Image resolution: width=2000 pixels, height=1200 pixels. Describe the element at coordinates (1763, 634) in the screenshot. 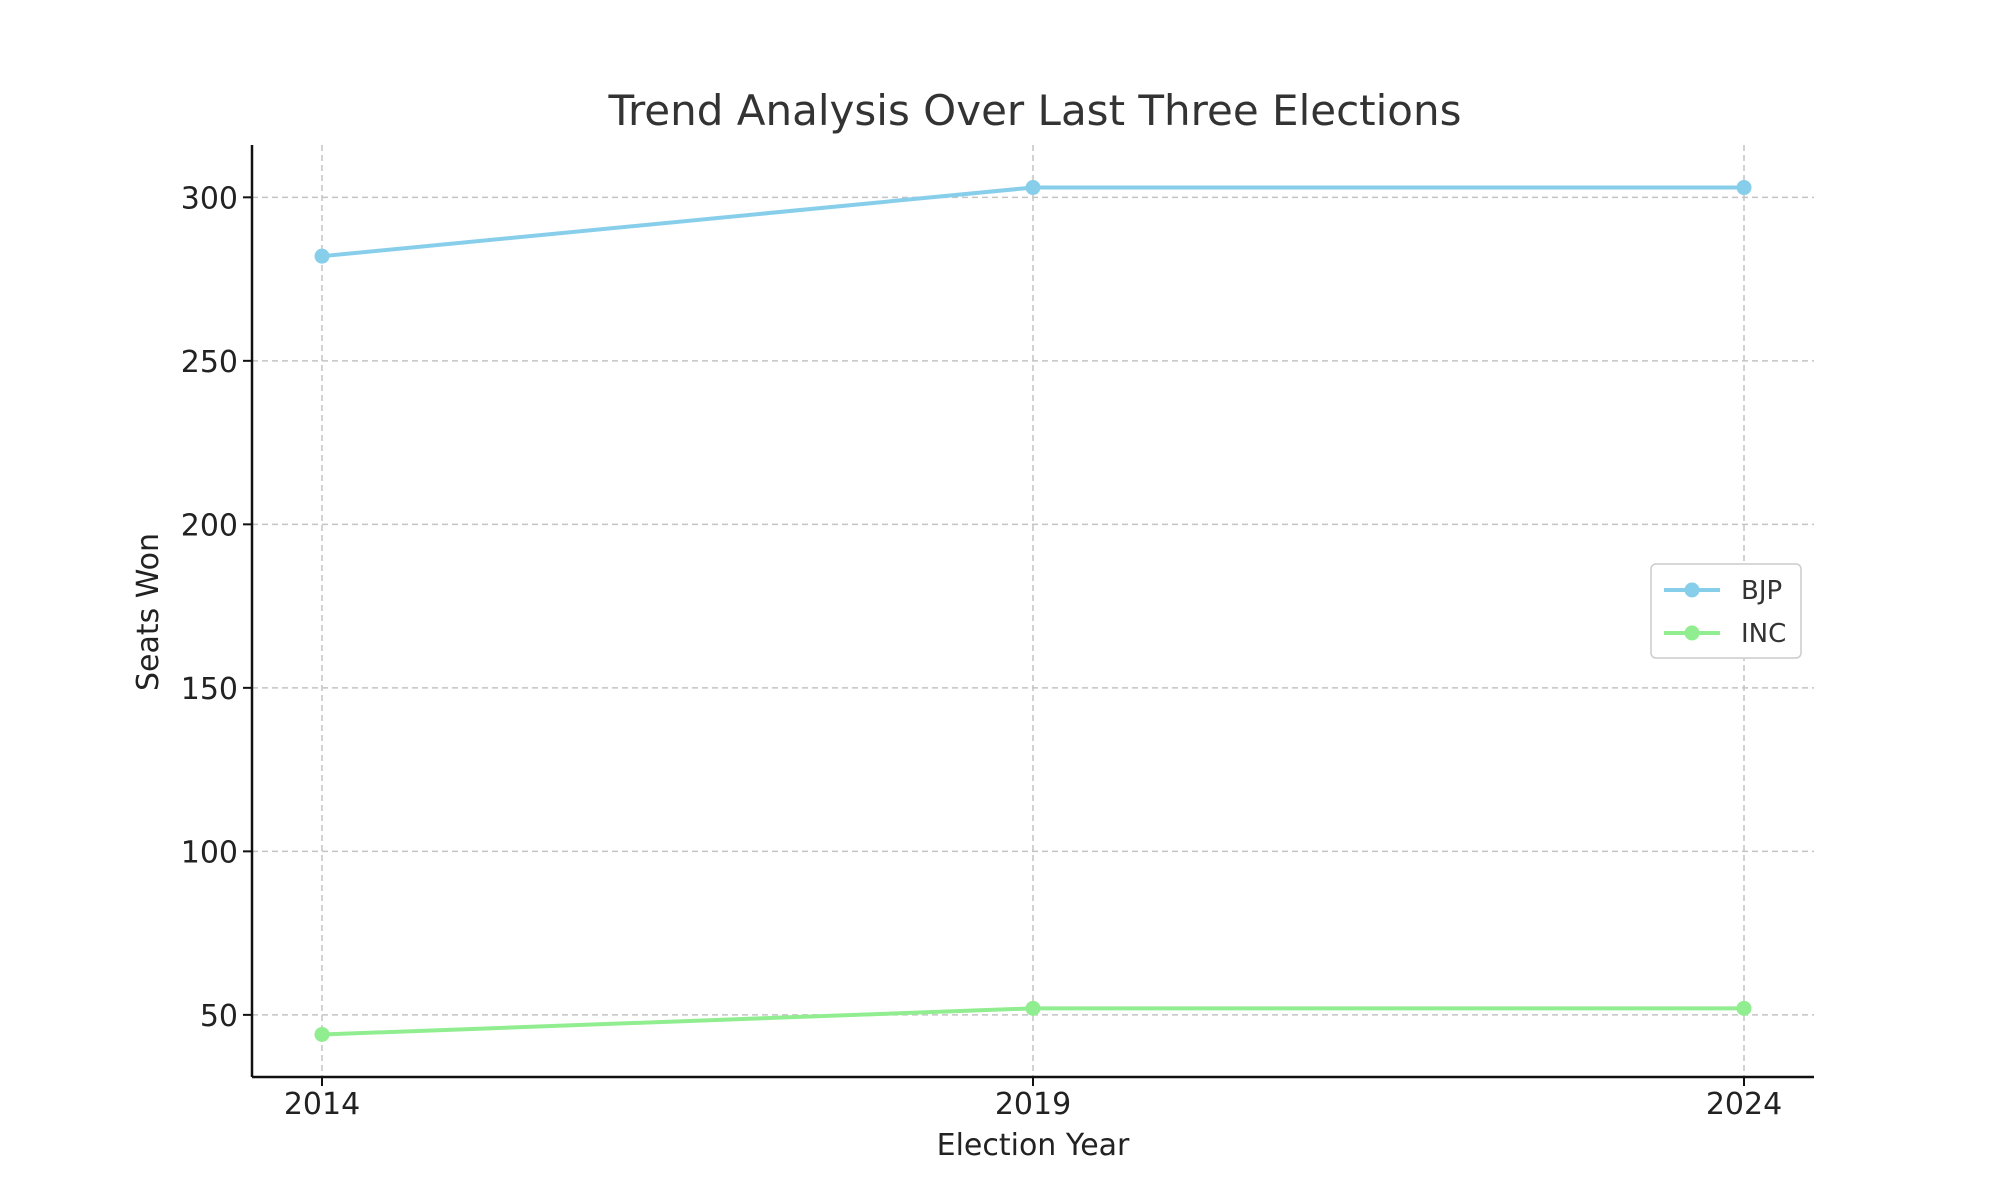

I see `legend-label: INC` at that location.